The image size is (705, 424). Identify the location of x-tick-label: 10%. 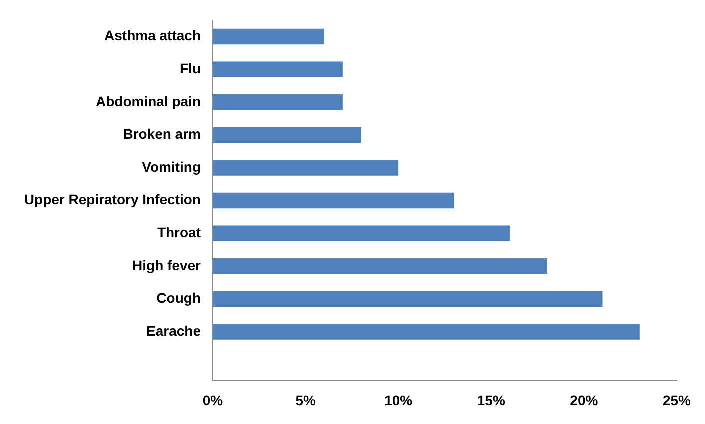
(399, 400).